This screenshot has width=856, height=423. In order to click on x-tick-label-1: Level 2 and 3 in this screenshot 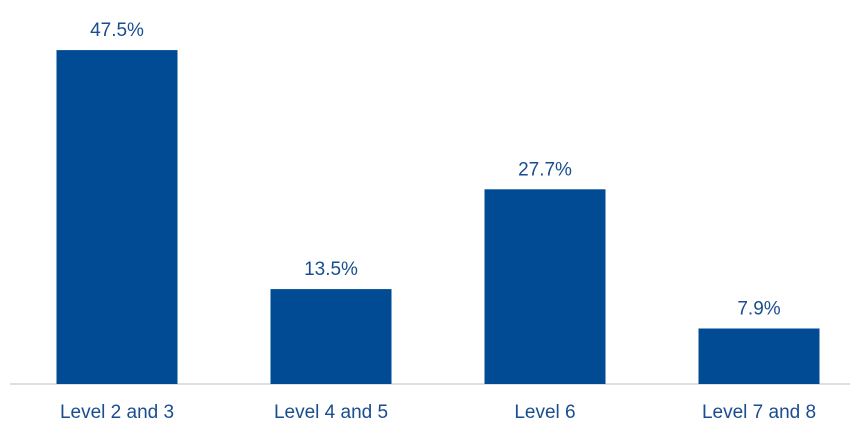, I will do `click(117, 412)`.